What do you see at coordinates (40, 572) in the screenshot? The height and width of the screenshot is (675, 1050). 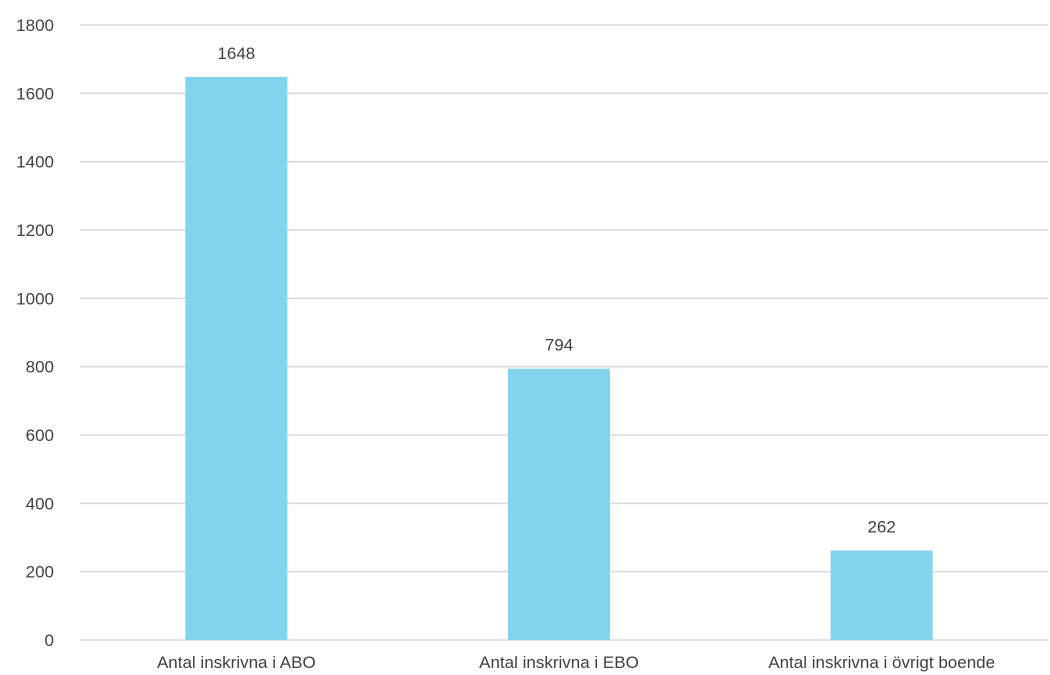 I see `y-tick-label: 200` at bounding box center [40, 572].